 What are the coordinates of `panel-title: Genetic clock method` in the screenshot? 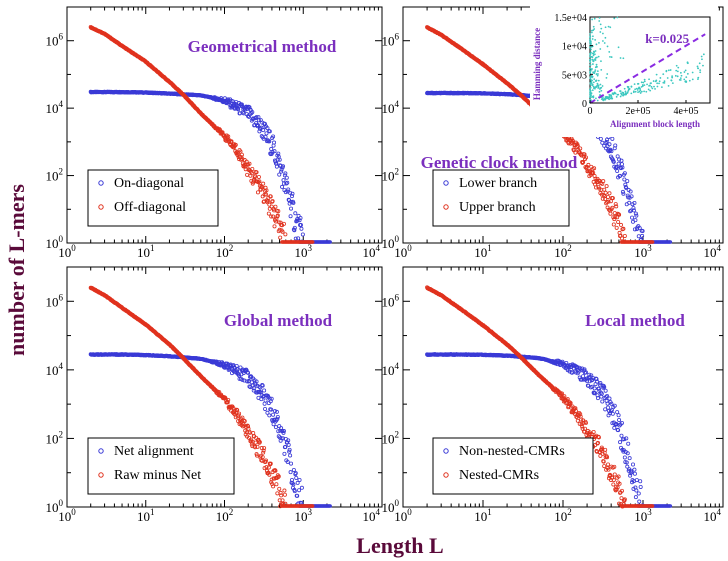 It's located at (499, 162).